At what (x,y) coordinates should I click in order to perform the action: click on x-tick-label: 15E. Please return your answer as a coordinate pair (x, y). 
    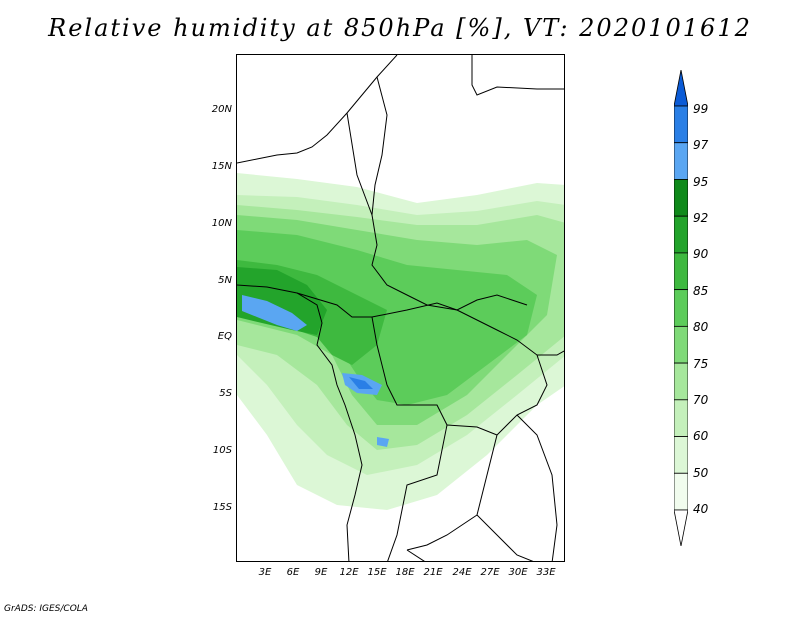
    Looking at the image, I should click on (377, 572).